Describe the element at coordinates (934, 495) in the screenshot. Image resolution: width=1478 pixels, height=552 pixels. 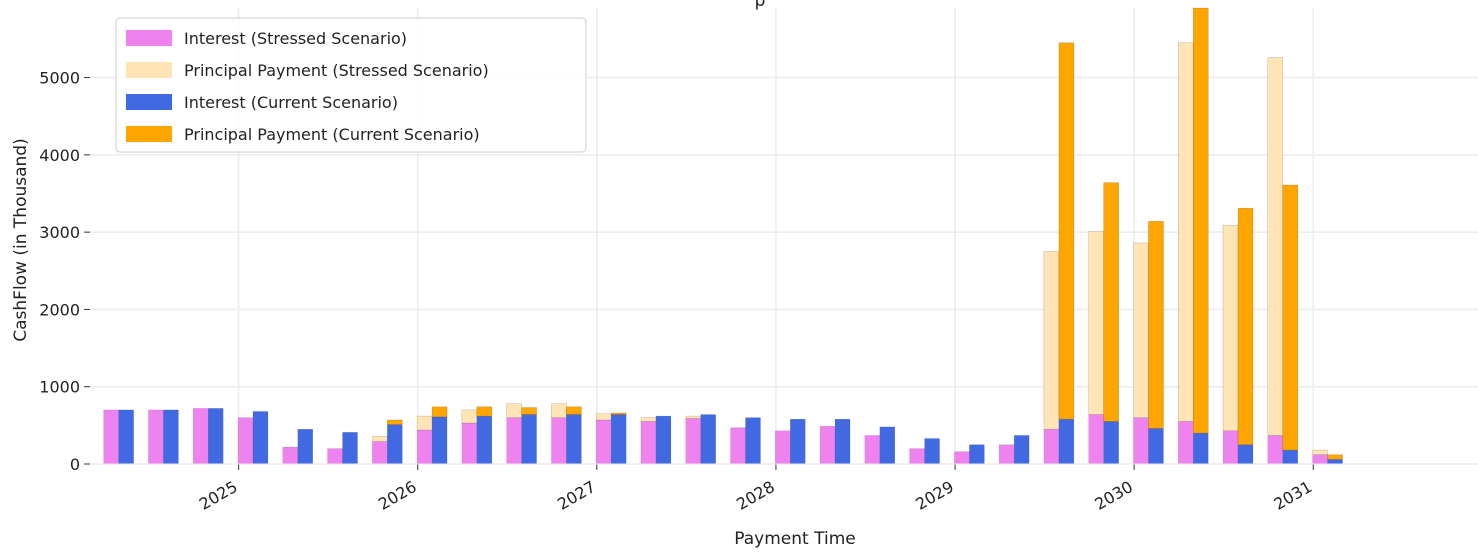
I see `x-tick-label: 2029` at that location.